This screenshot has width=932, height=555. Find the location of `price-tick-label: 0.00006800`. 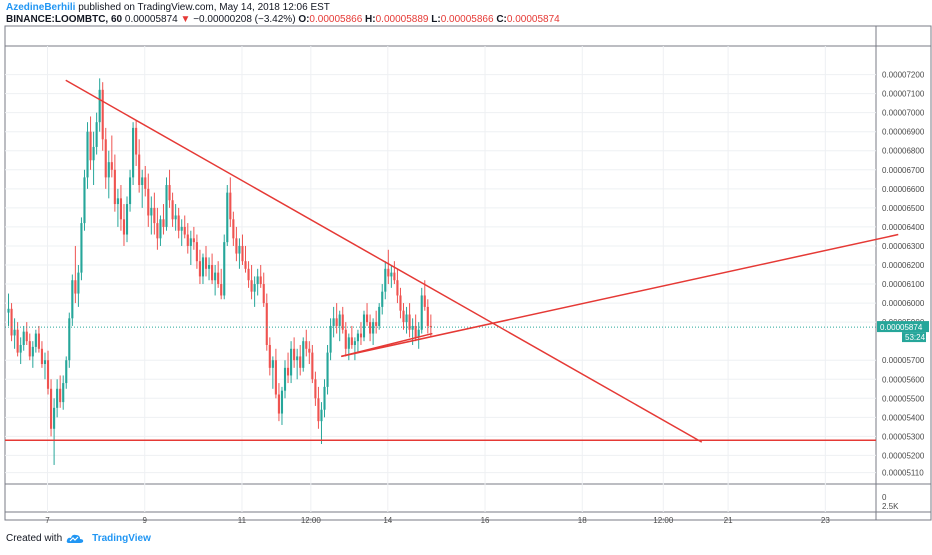

price-tick-label: 0.00006800 is located at coordinates (903, 151).